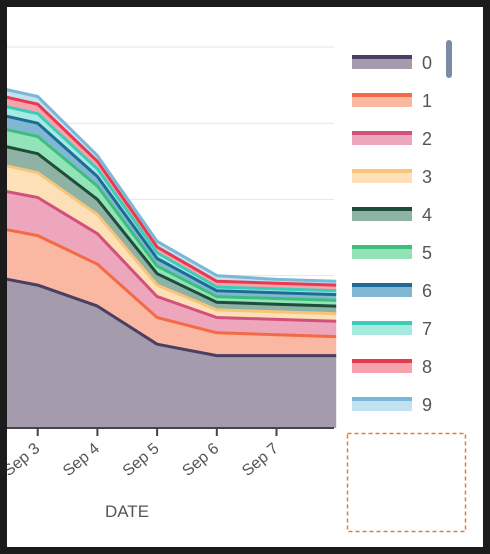  Describe the element at coordinates (427, 329) in the screenshot. I see `legend-label: 7` at that location.